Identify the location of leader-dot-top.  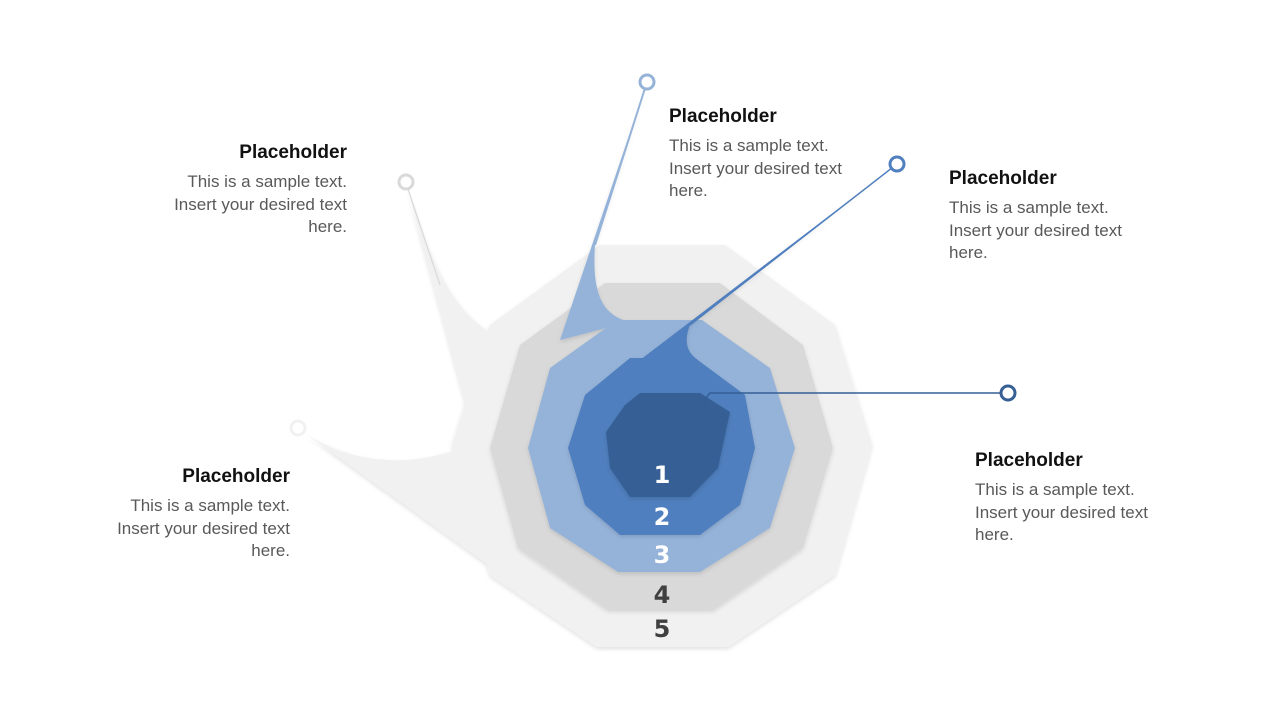
(647, 82).